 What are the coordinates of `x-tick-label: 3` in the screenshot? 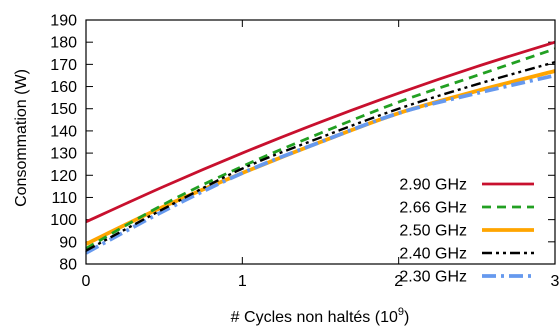 It's located at (555, 281).